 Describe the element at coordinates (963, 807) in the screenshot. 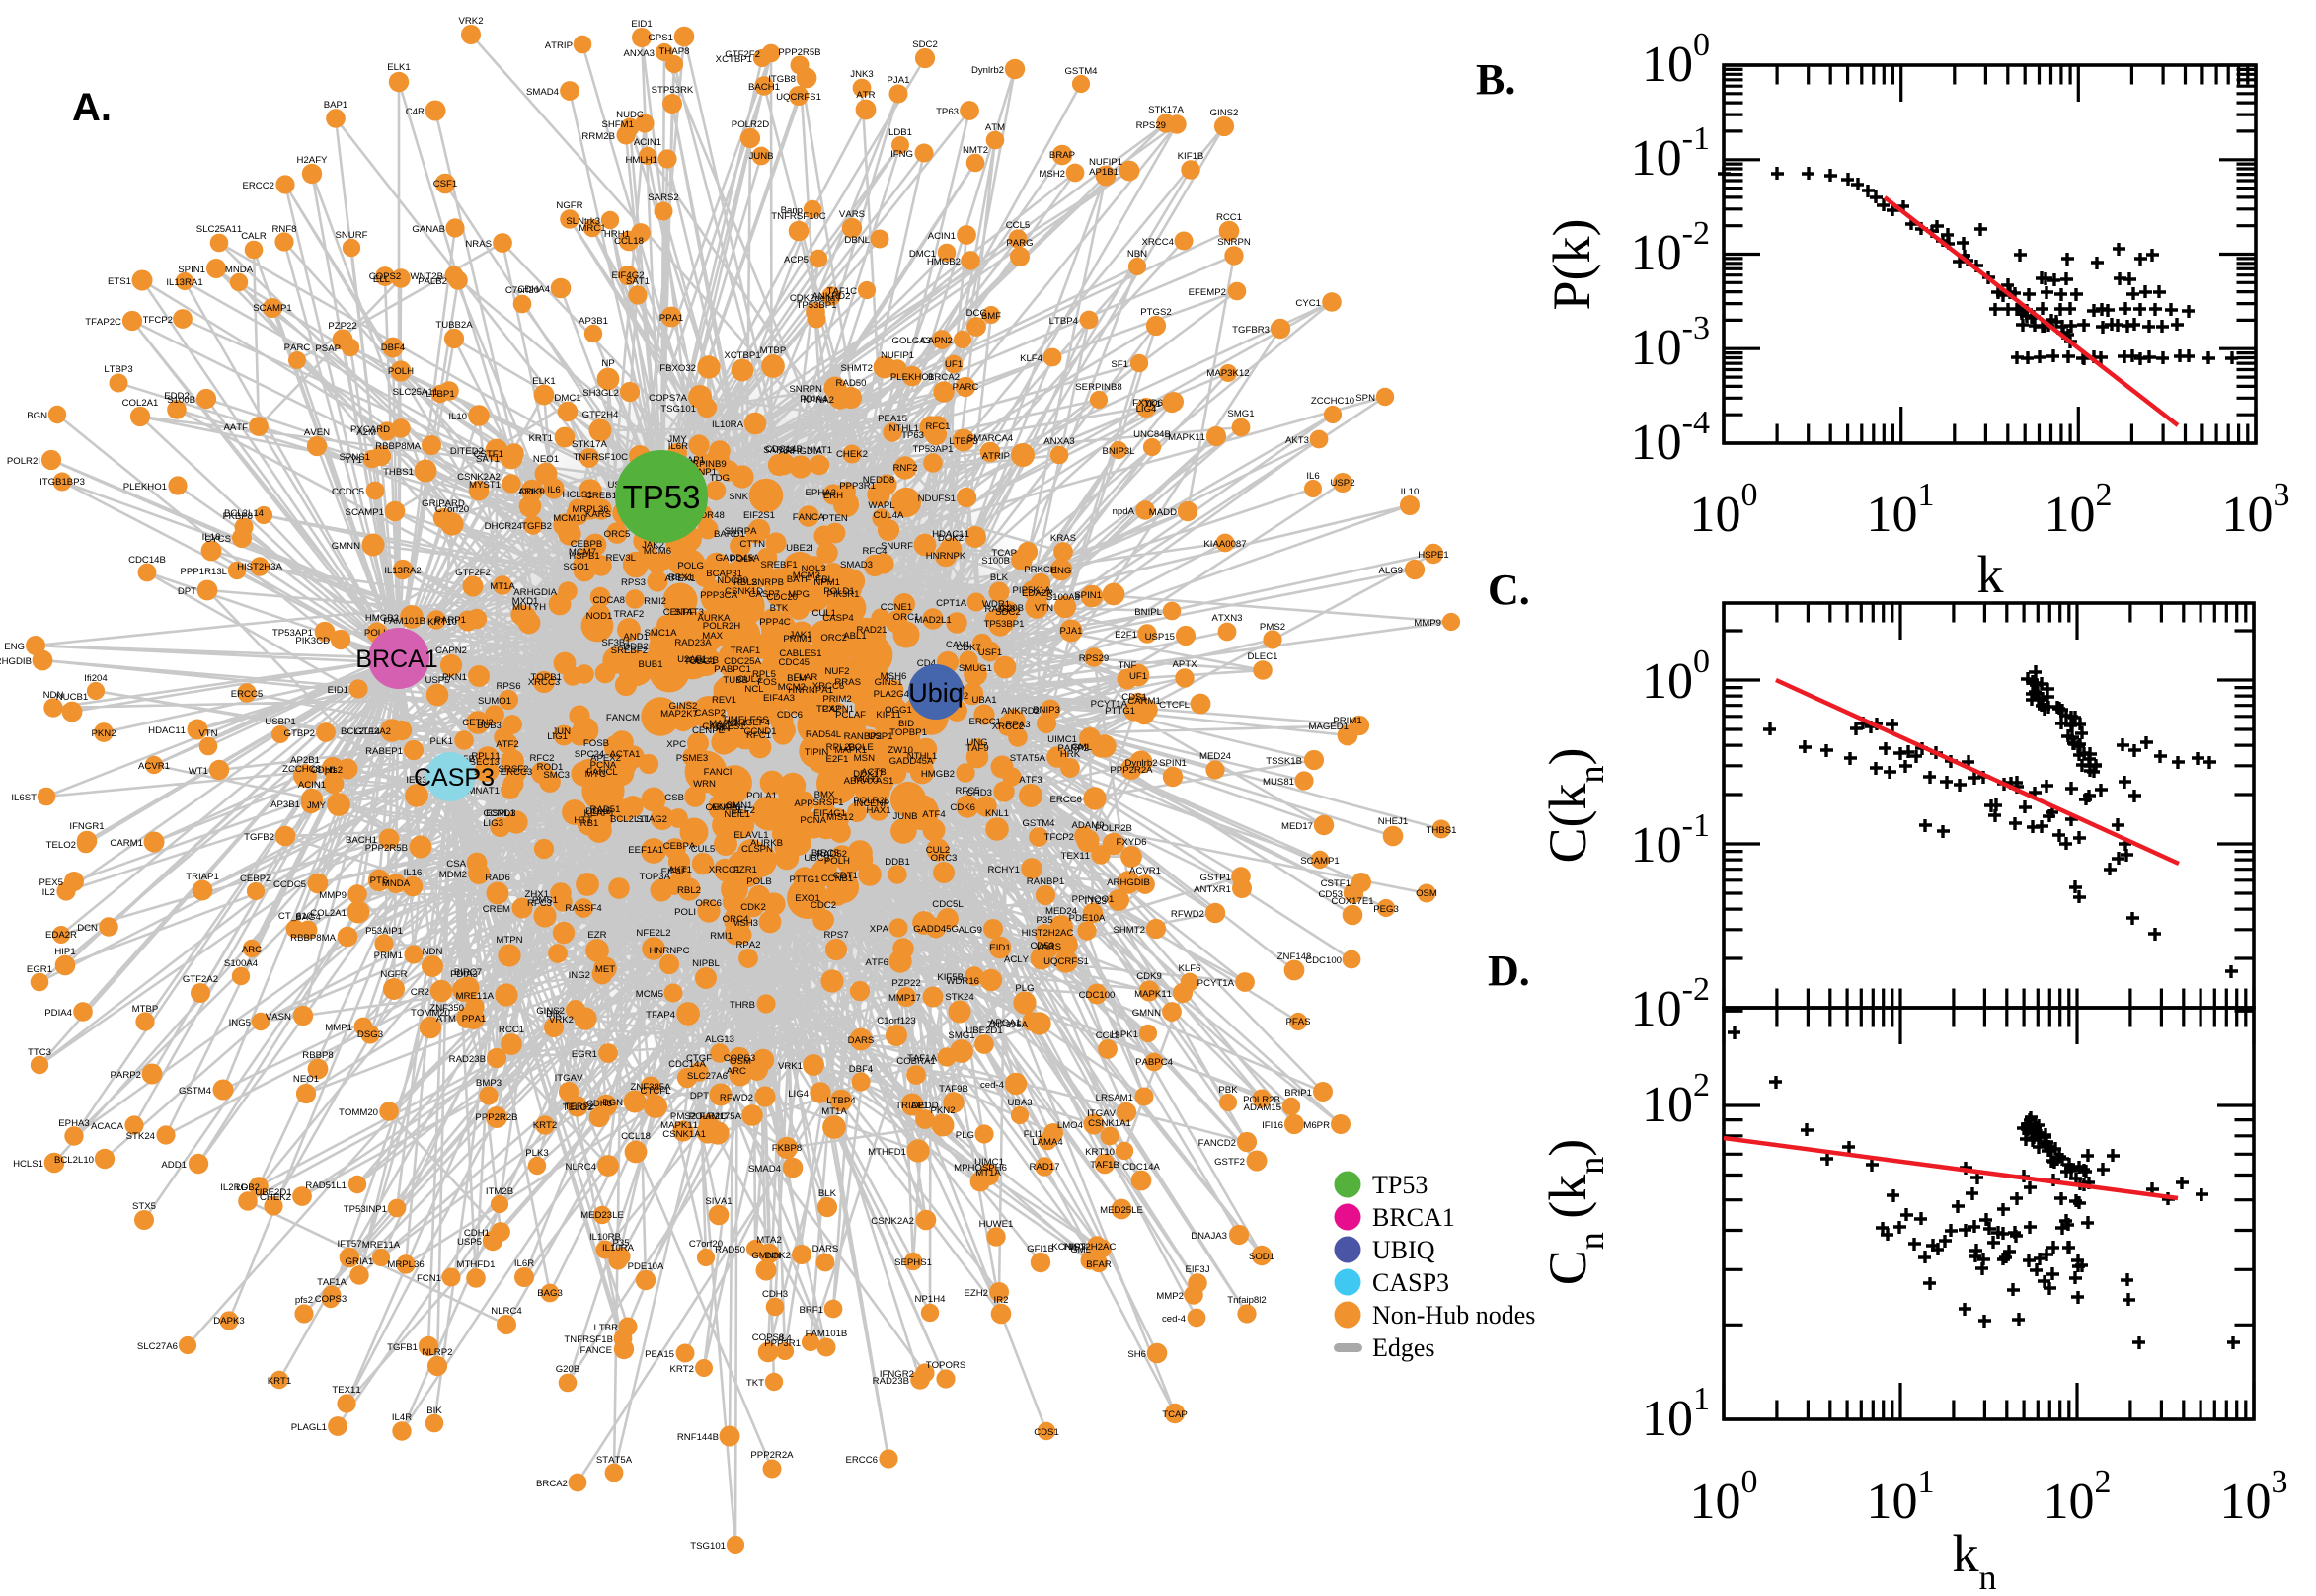

I see `svg-text: CDK6` at that location.